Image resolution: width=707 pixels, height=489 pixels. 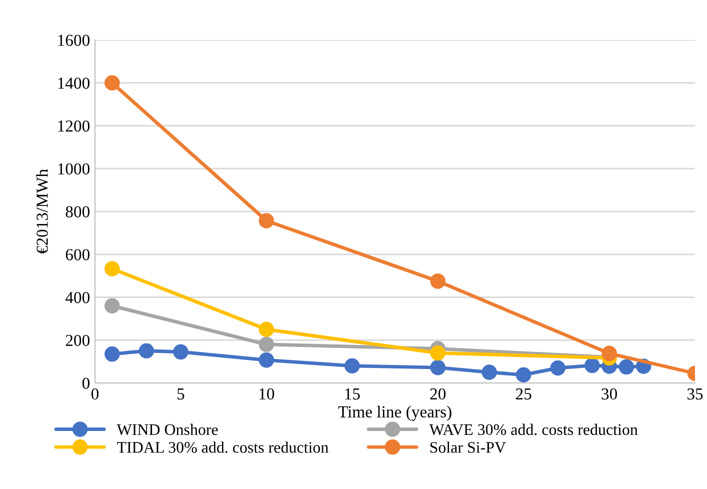 I want to click on x-tick-label: 35, so click(x=695, y=394).